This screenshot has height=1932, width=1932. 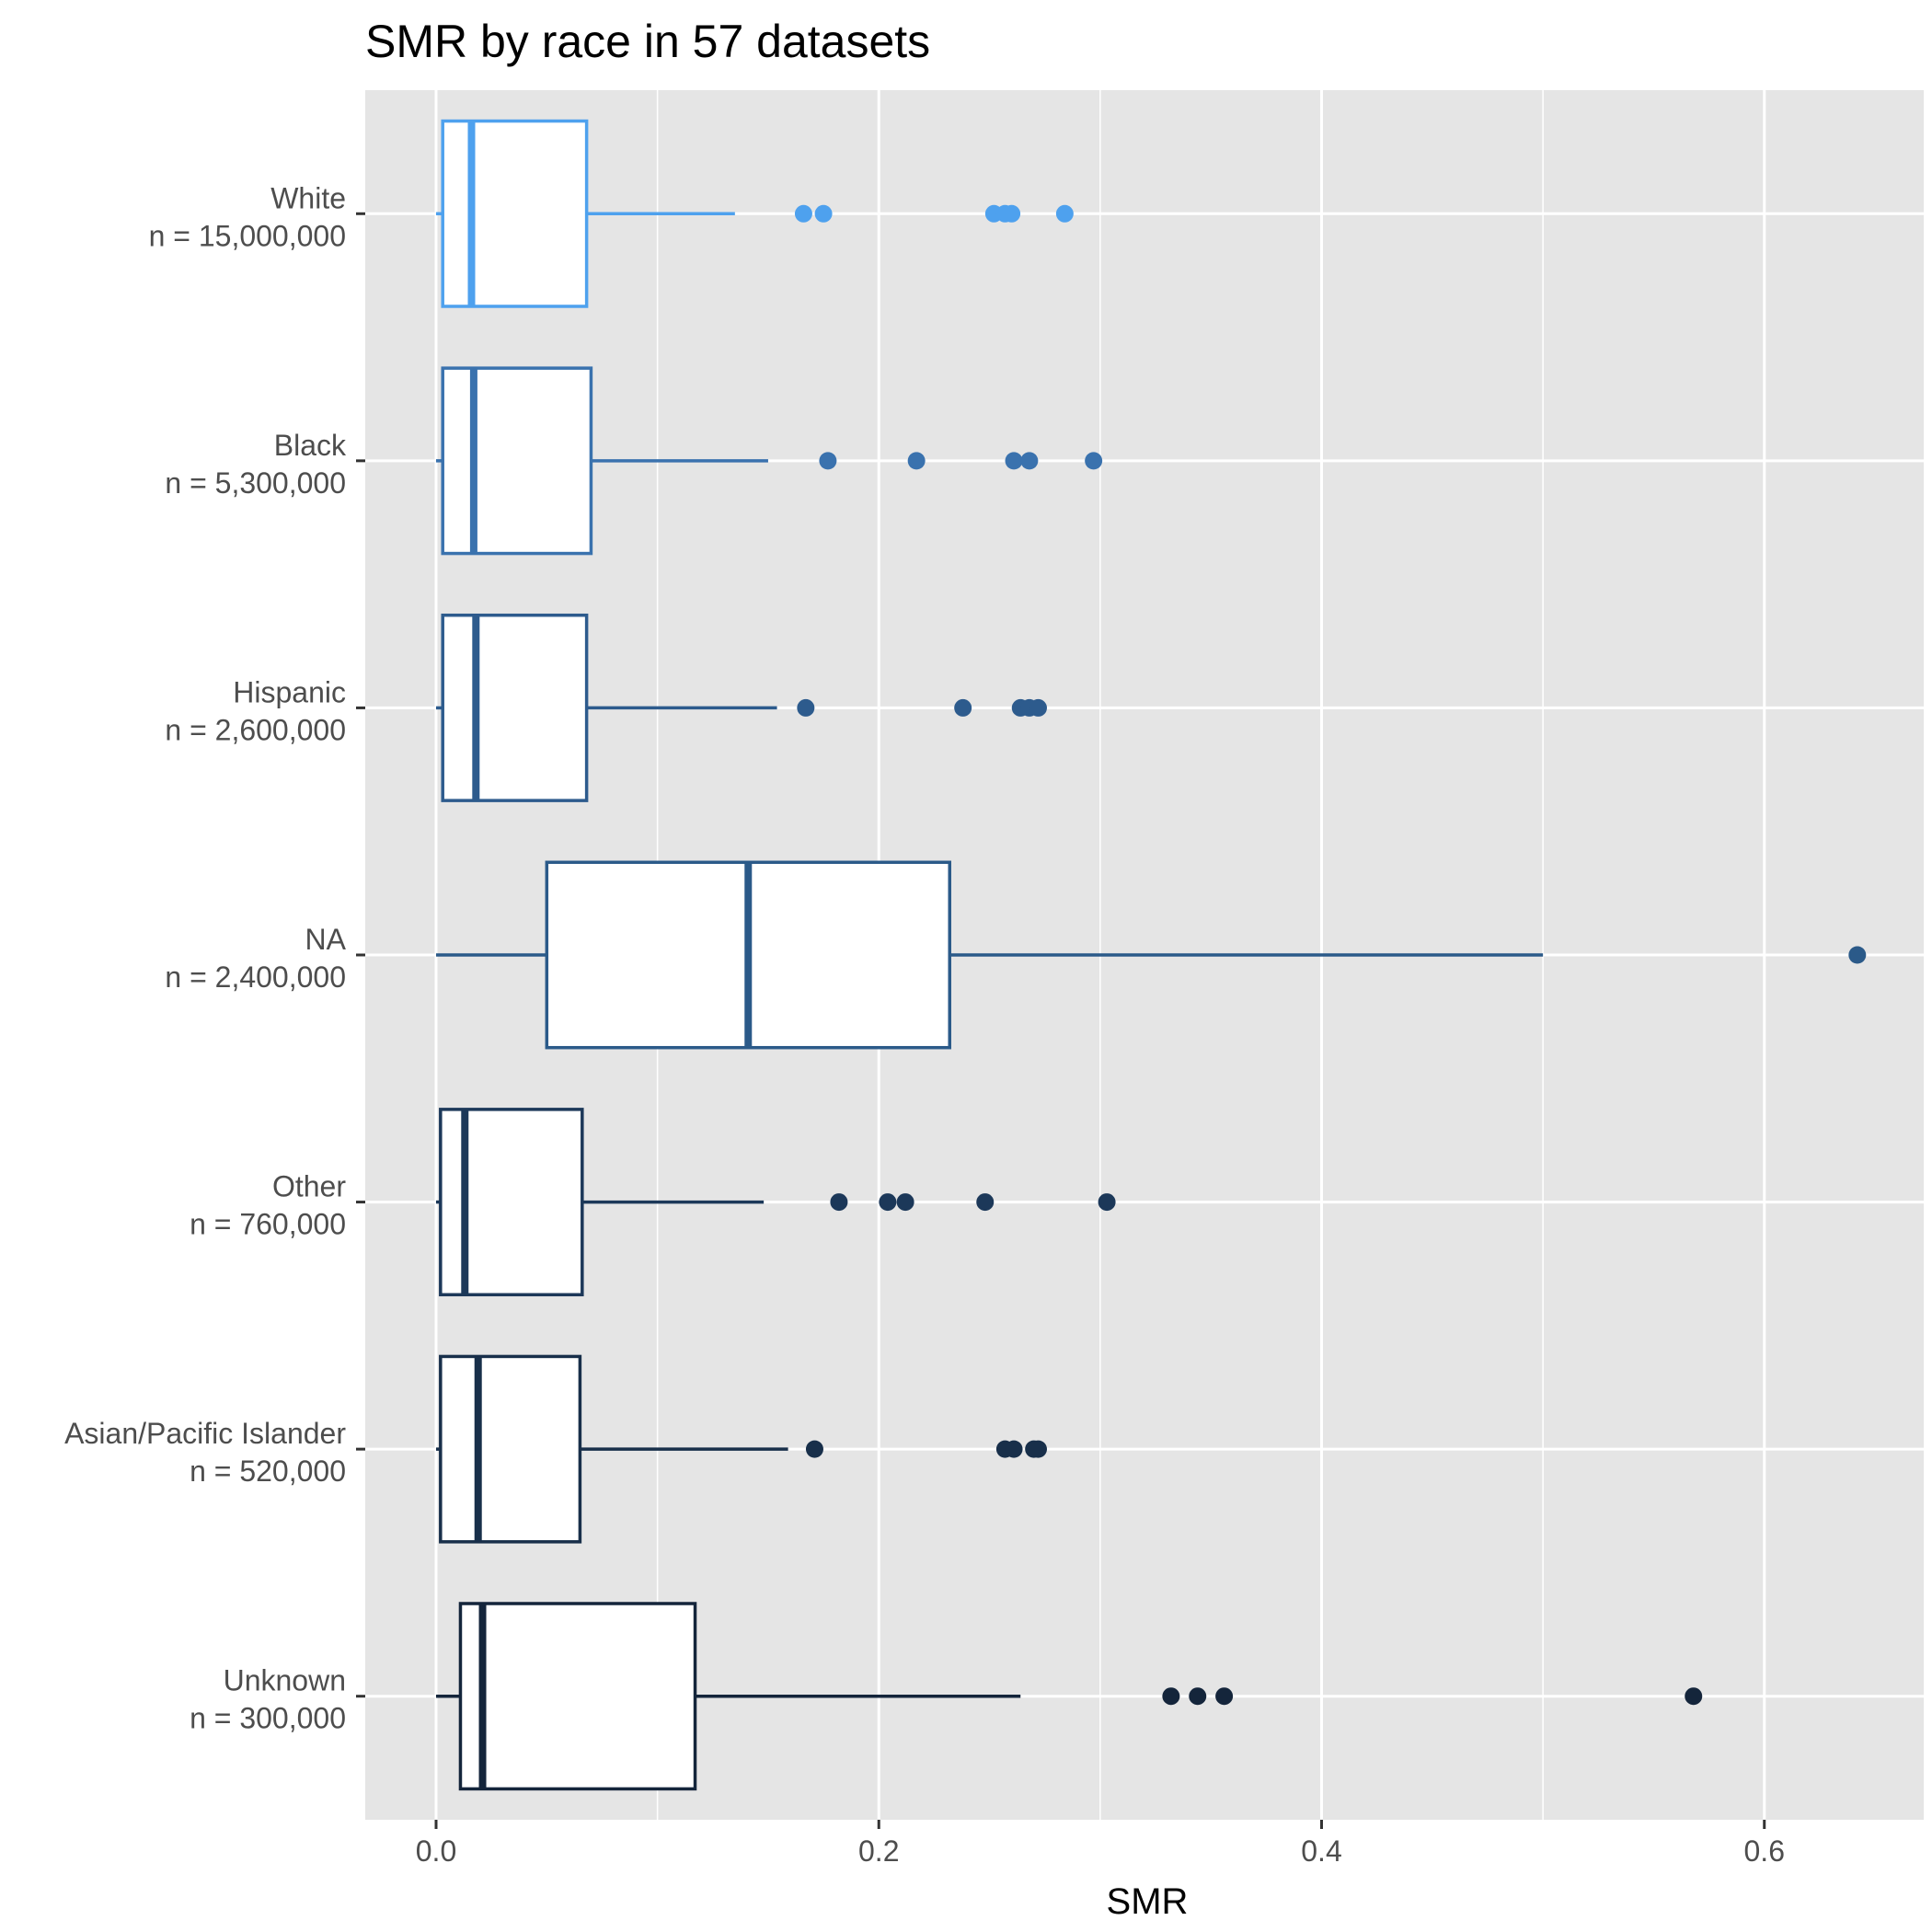 What do you see at coordinates (769, 461) in the screenshot?
I see `box-group-black` at bounding box center [769, 461].